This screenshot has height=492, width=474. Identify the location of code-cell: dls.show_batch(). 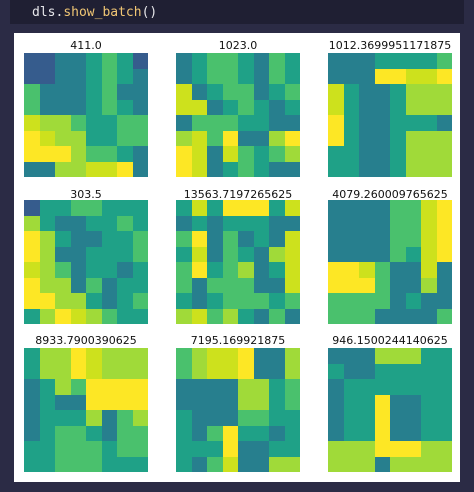
(237, 12).